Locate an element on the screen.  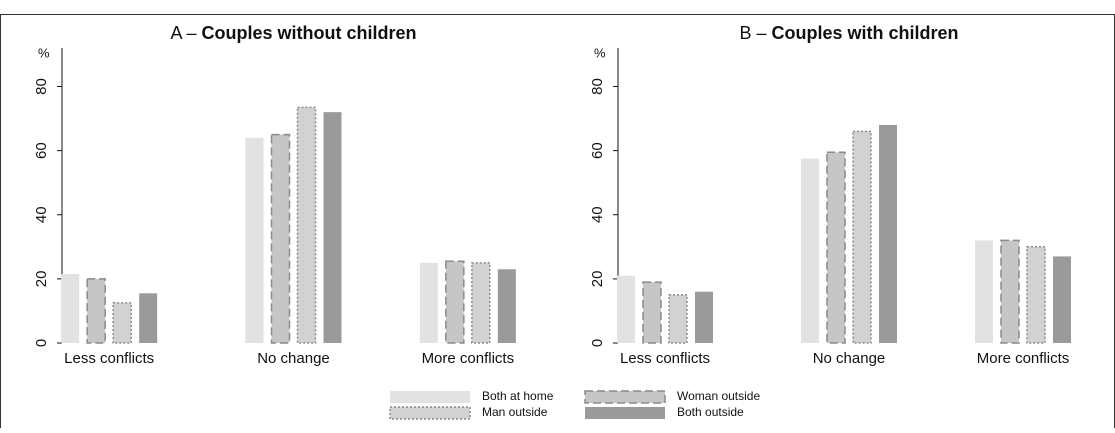
panel-label: A – is located at coordinates (183, 33).